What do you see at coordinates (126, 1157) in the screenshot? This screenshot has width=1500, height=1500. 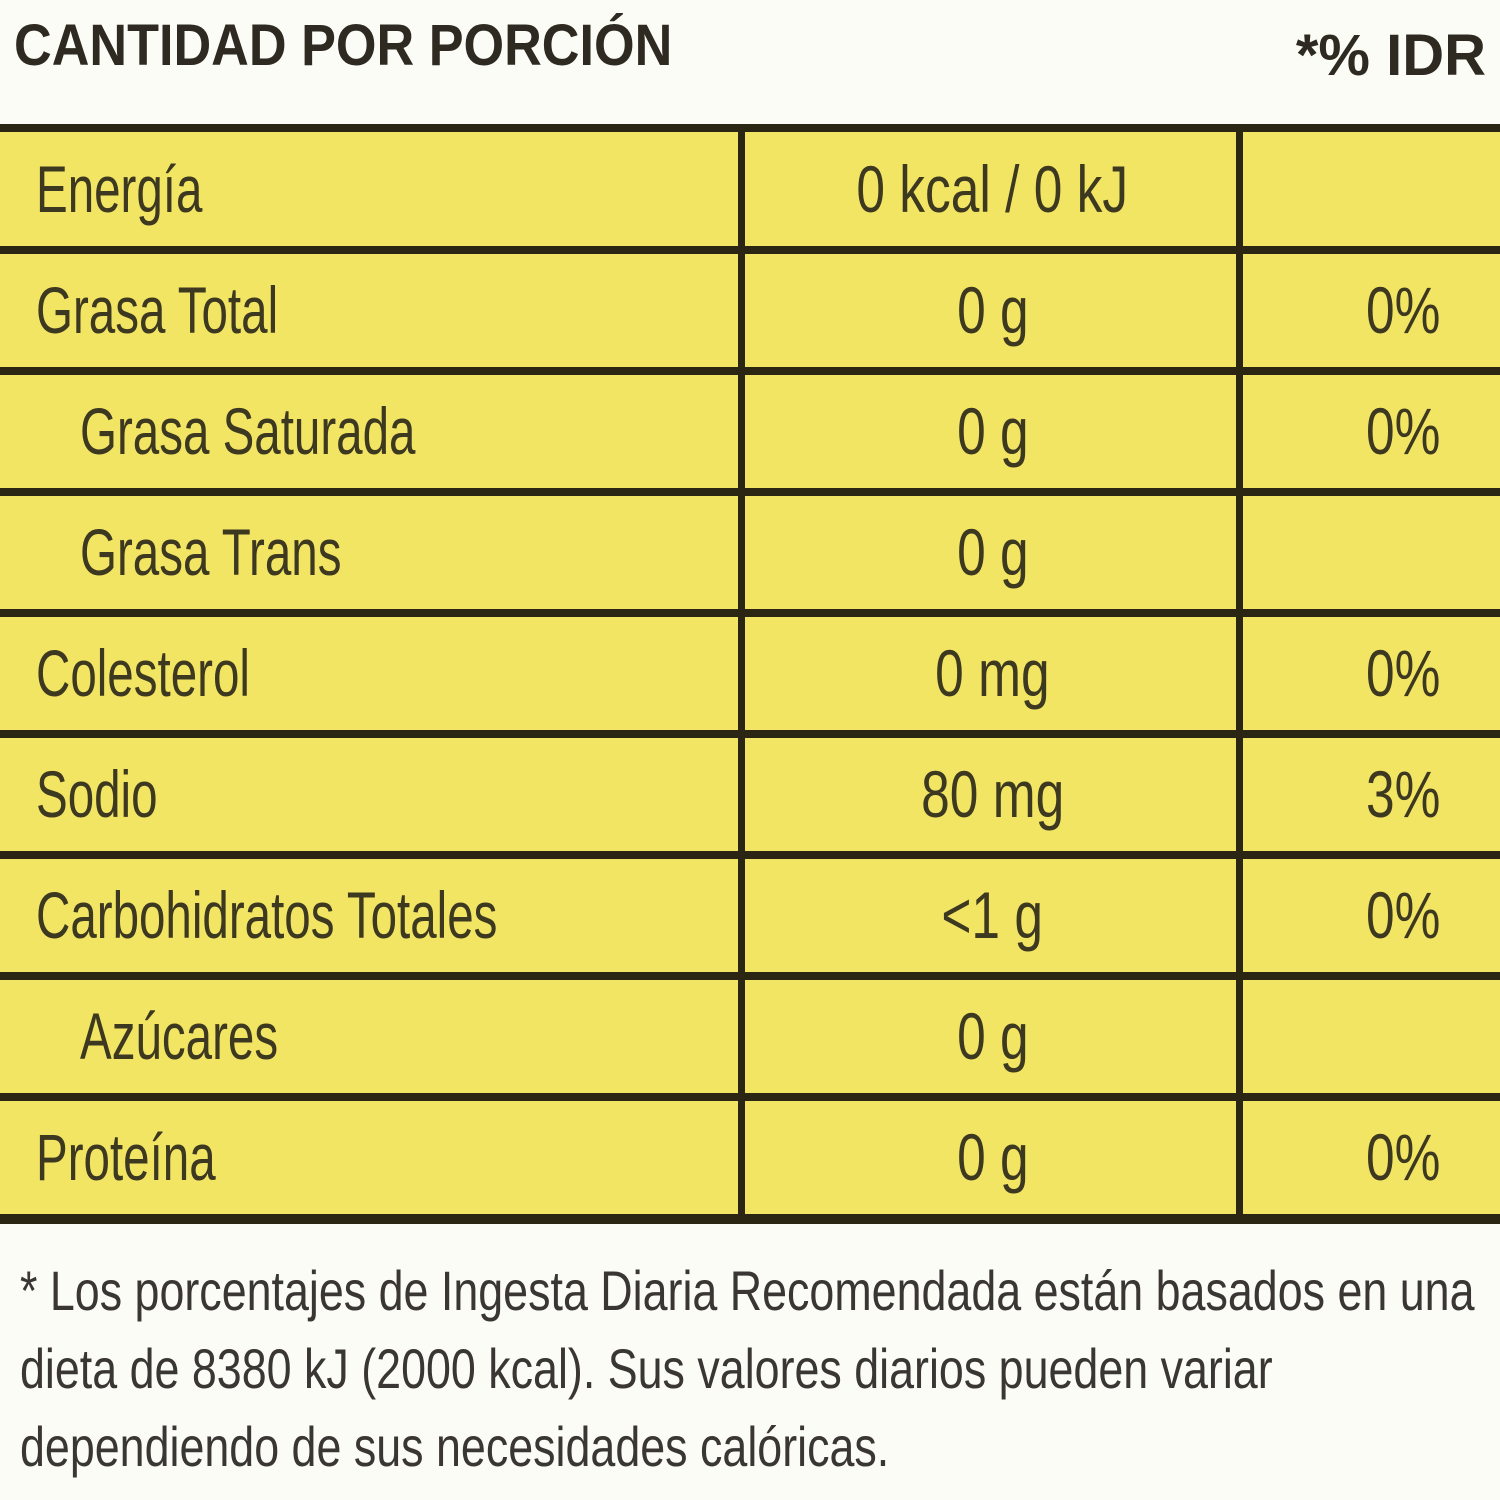 I see `nutrient-label: Proteína` at bounding box center [126, 1157].